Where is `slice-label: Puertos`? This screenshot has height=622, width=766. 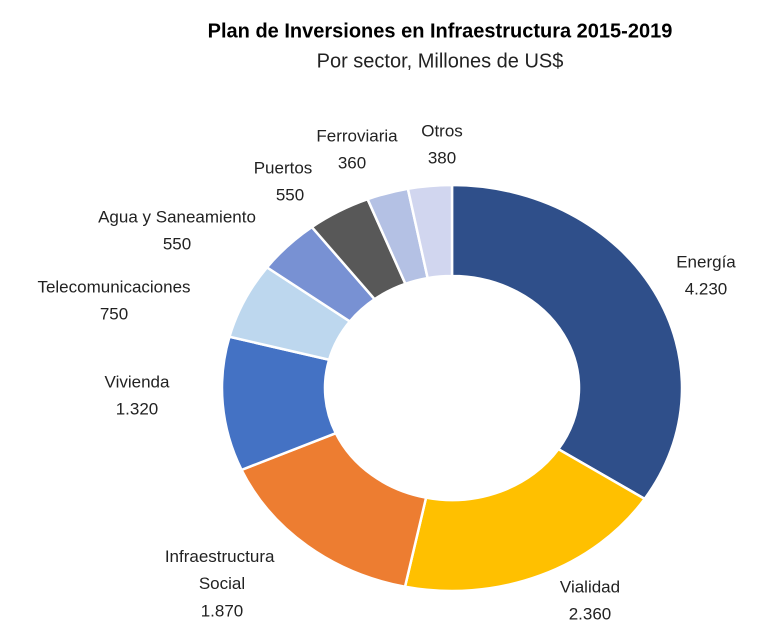 slice-label: Puertos is located at coordinates (283, 167).